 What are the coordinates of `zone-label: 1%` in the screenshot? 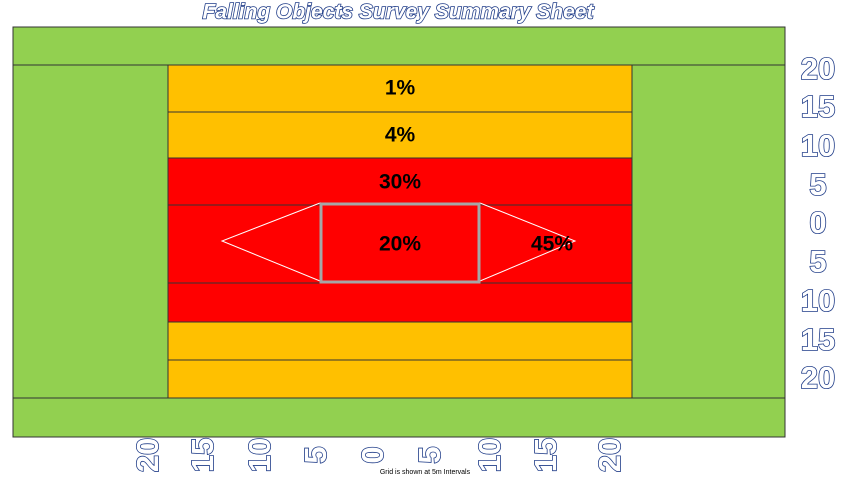 It's located at (400, 88).